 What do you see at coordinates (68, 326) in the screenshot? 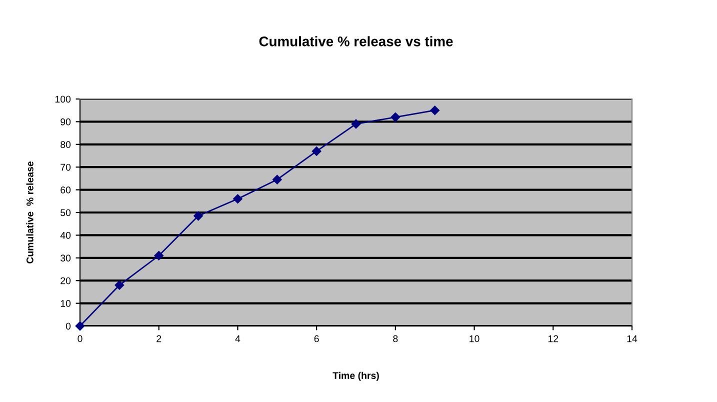
I see `y-tick-label: 0` at bounding box center [68, 326].